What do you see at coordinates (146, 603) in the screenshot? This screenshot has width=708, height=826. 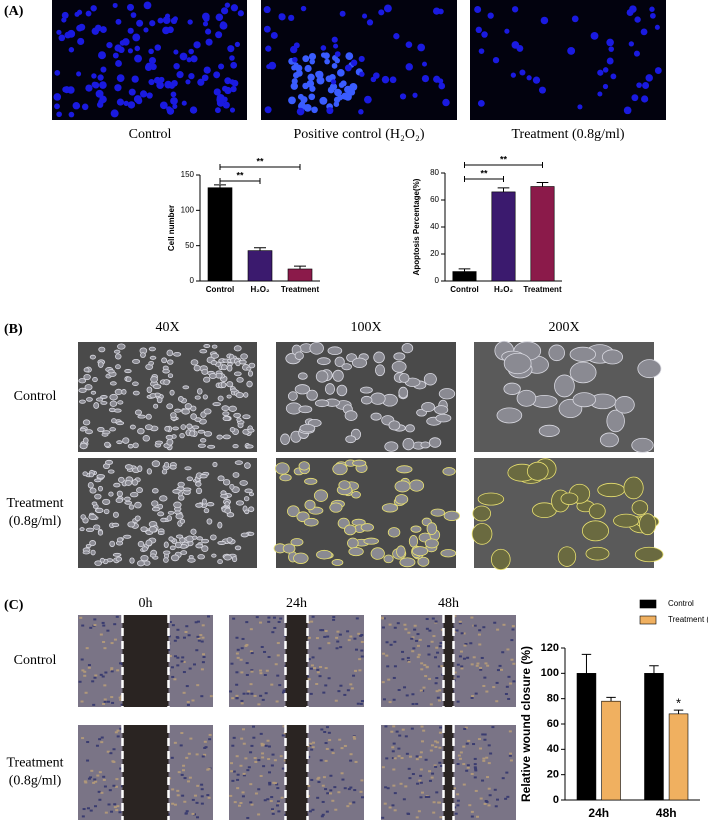 I see `column-header: 0h` at bounding box center [146, 603].